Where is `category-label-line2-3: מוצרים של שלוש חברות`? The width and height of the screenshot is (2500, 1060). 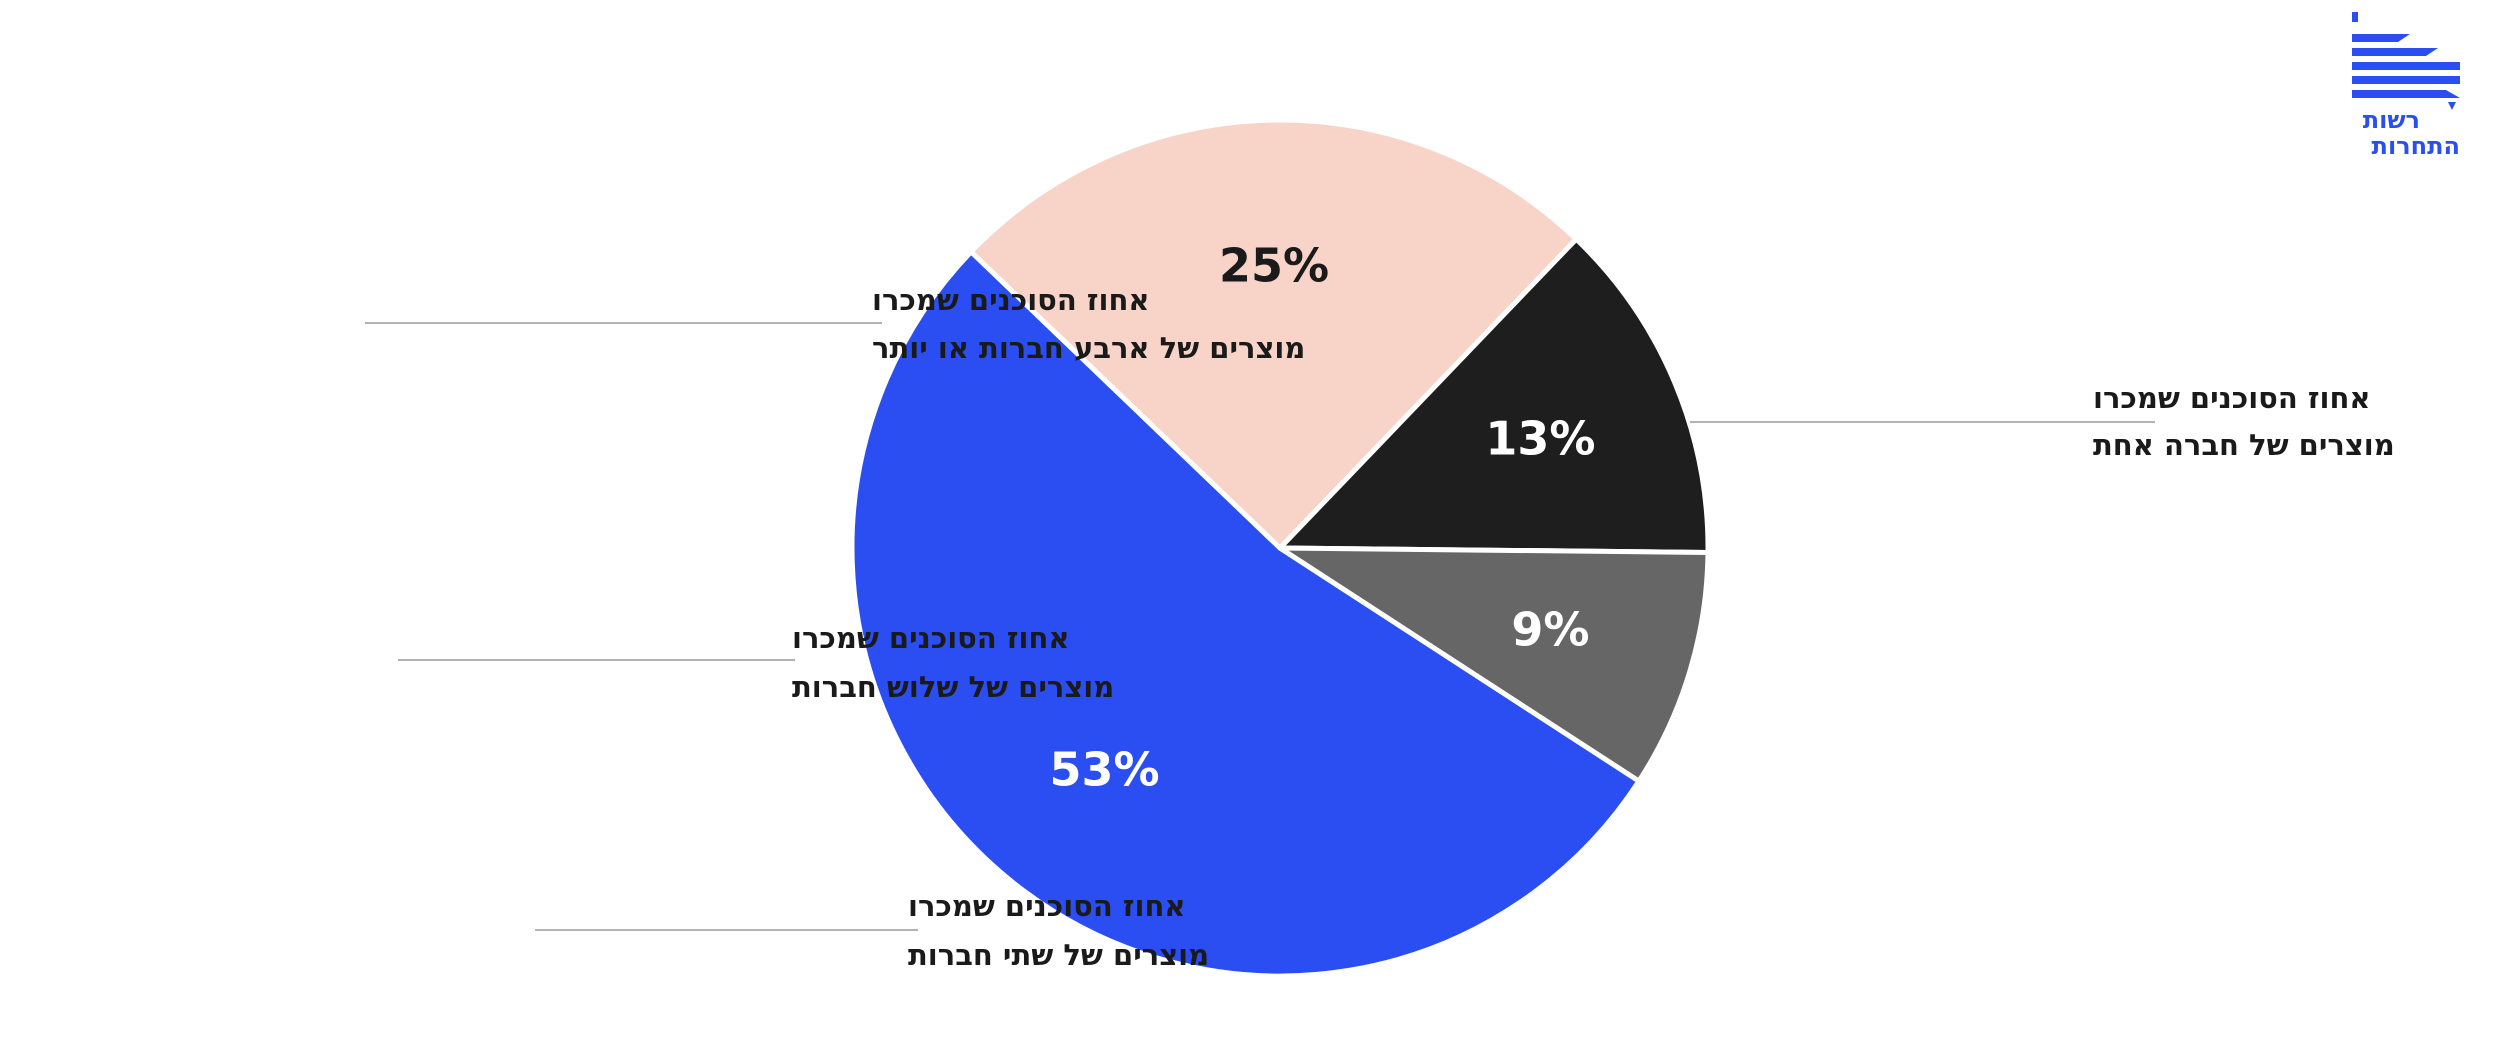
category-label-line2-3: מוצרים של שלוש חברות is located at coordinates (953, 687).